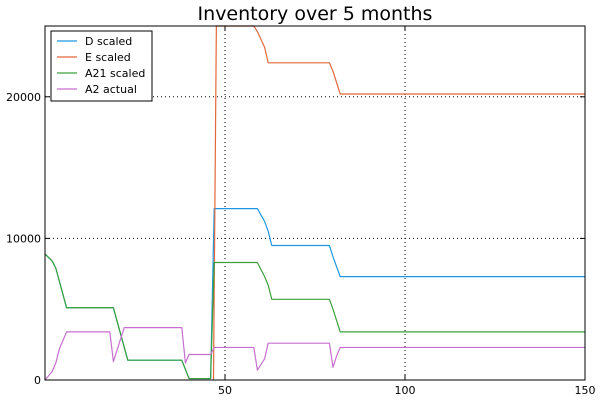  Describe the element at coordinates (111, 89) in the screenshot. I see `legend-label-3: A2 actual` at that location.